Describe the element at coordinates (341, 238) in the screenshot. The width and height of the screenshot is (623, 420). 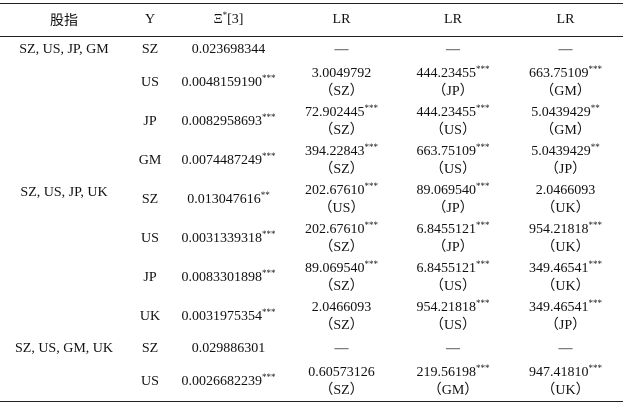
I see `lr-cell: 202.67610*** （SZ）` at that location.